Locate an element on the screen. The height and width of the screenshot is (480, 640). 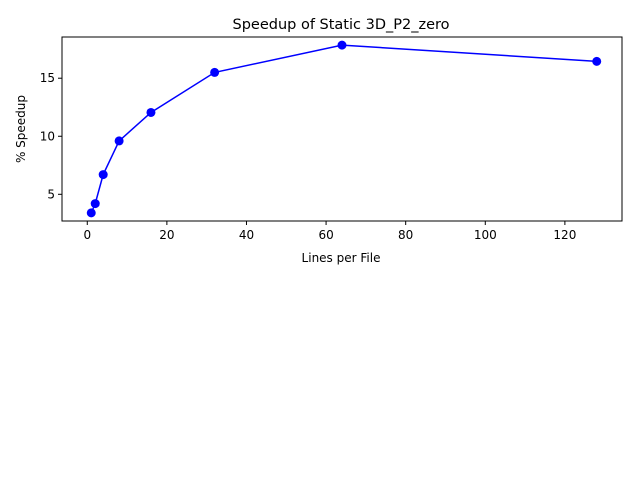
x-tick-label: 20 is located at coordinates (166, 235).